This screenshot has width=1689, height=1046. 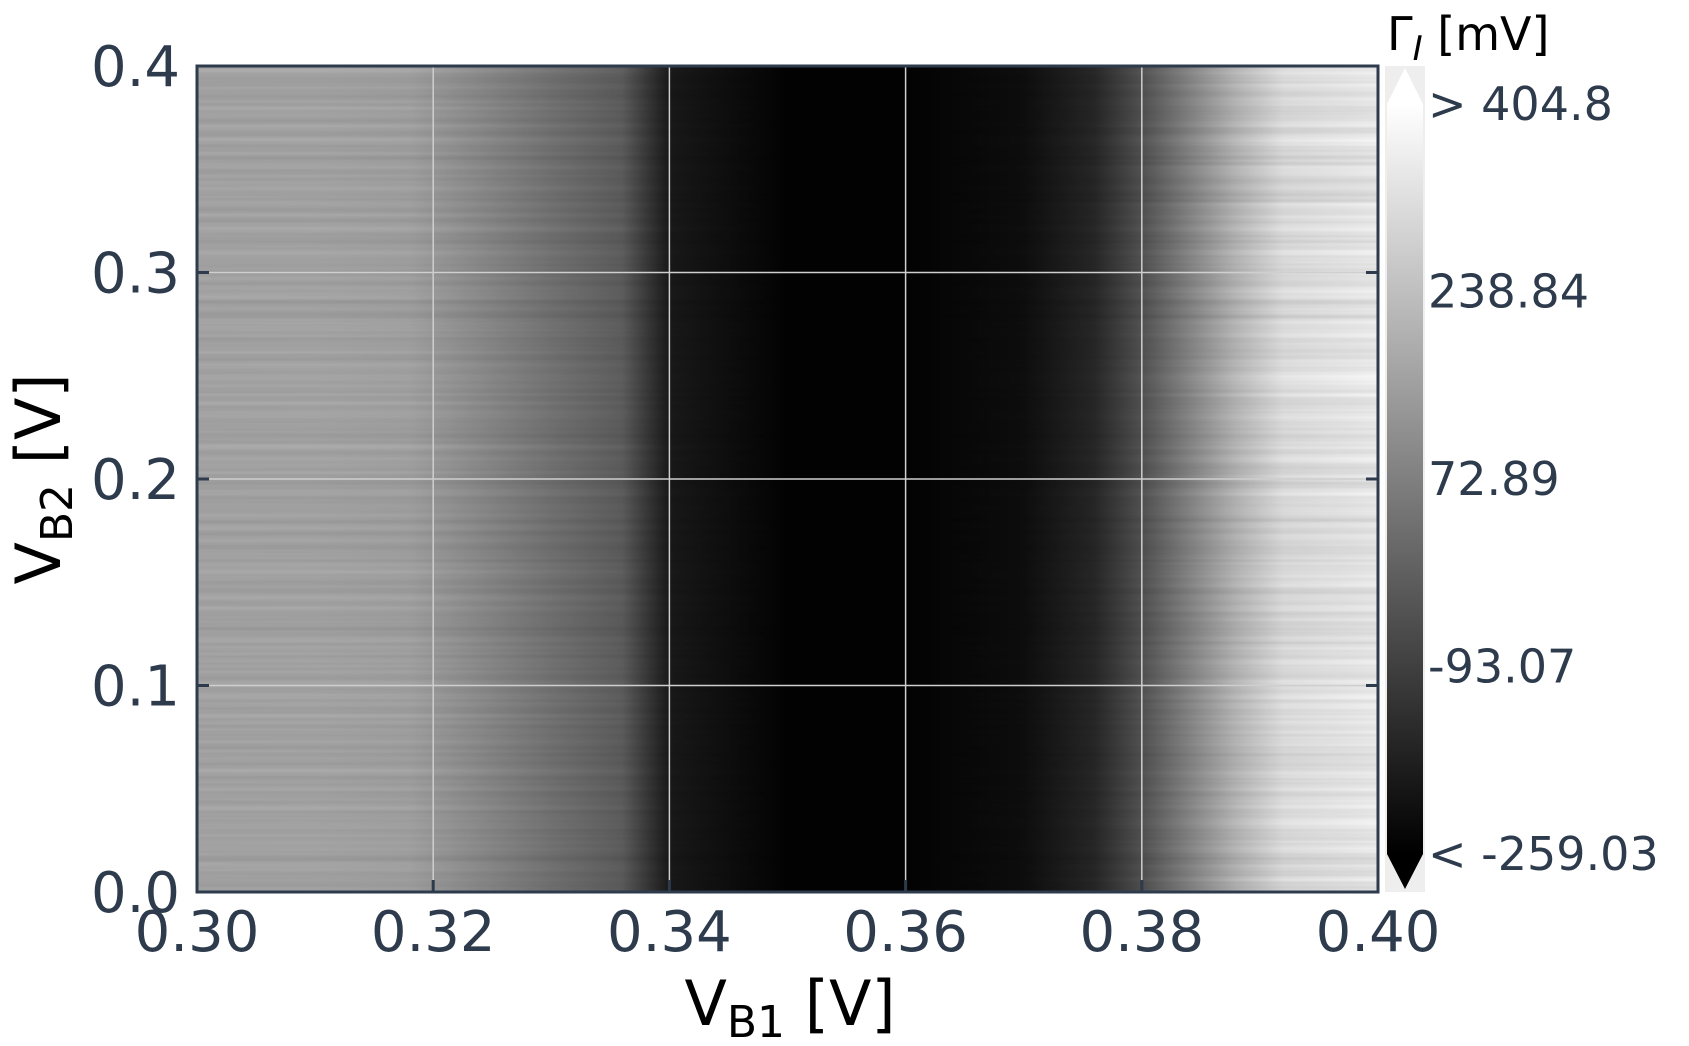 I want to click on colorbar-tick-label: -93.07, so click(x=1502, y=666).